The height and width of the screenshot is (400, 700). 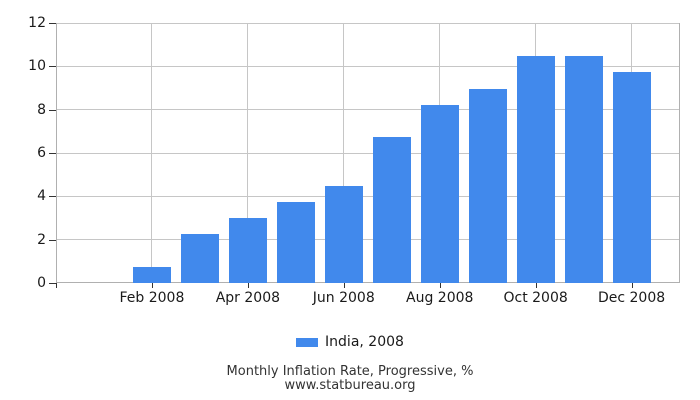 I want to click on bar-may-2008, so click(x=295, y=242).